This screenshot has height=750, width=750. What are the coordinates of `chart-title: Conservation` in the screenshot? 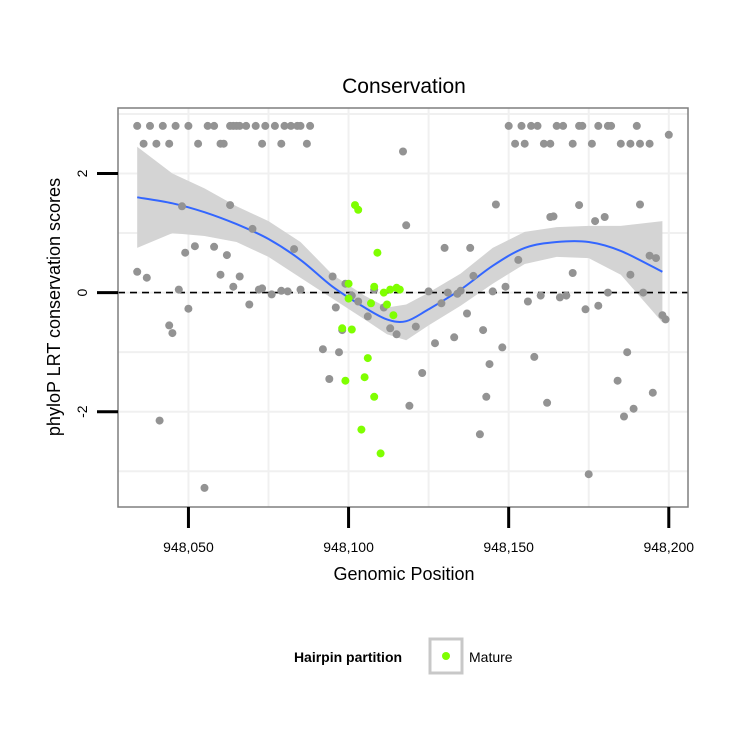 It's located at (404, 86).